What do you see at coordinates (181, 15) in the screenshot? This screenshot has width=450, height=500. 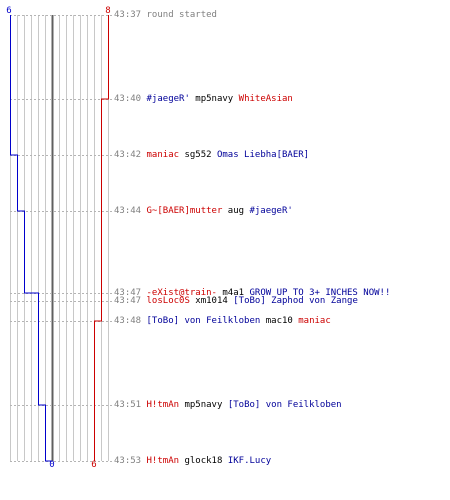 I see `event-message: round started` at bounding box center [181, 15].